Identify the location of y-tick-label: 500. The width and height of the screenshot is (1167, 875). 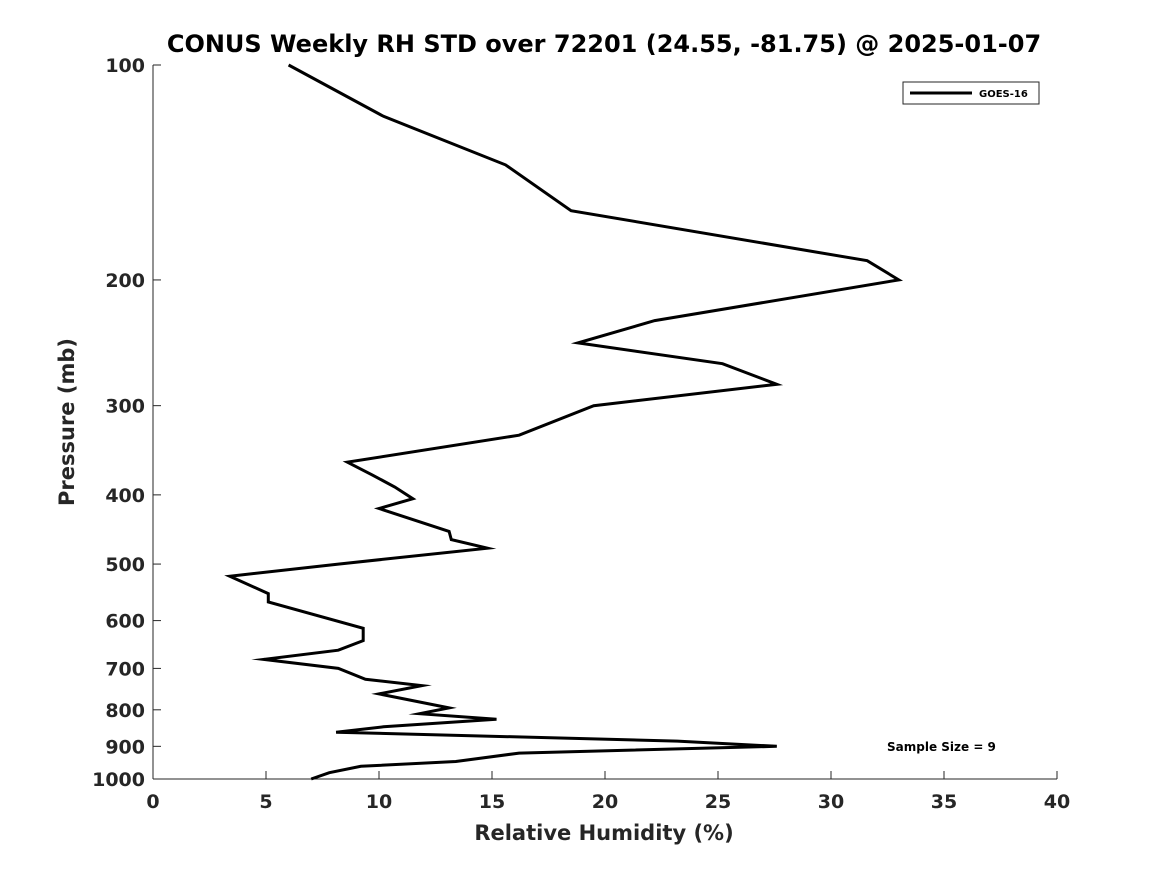
(125, 565).